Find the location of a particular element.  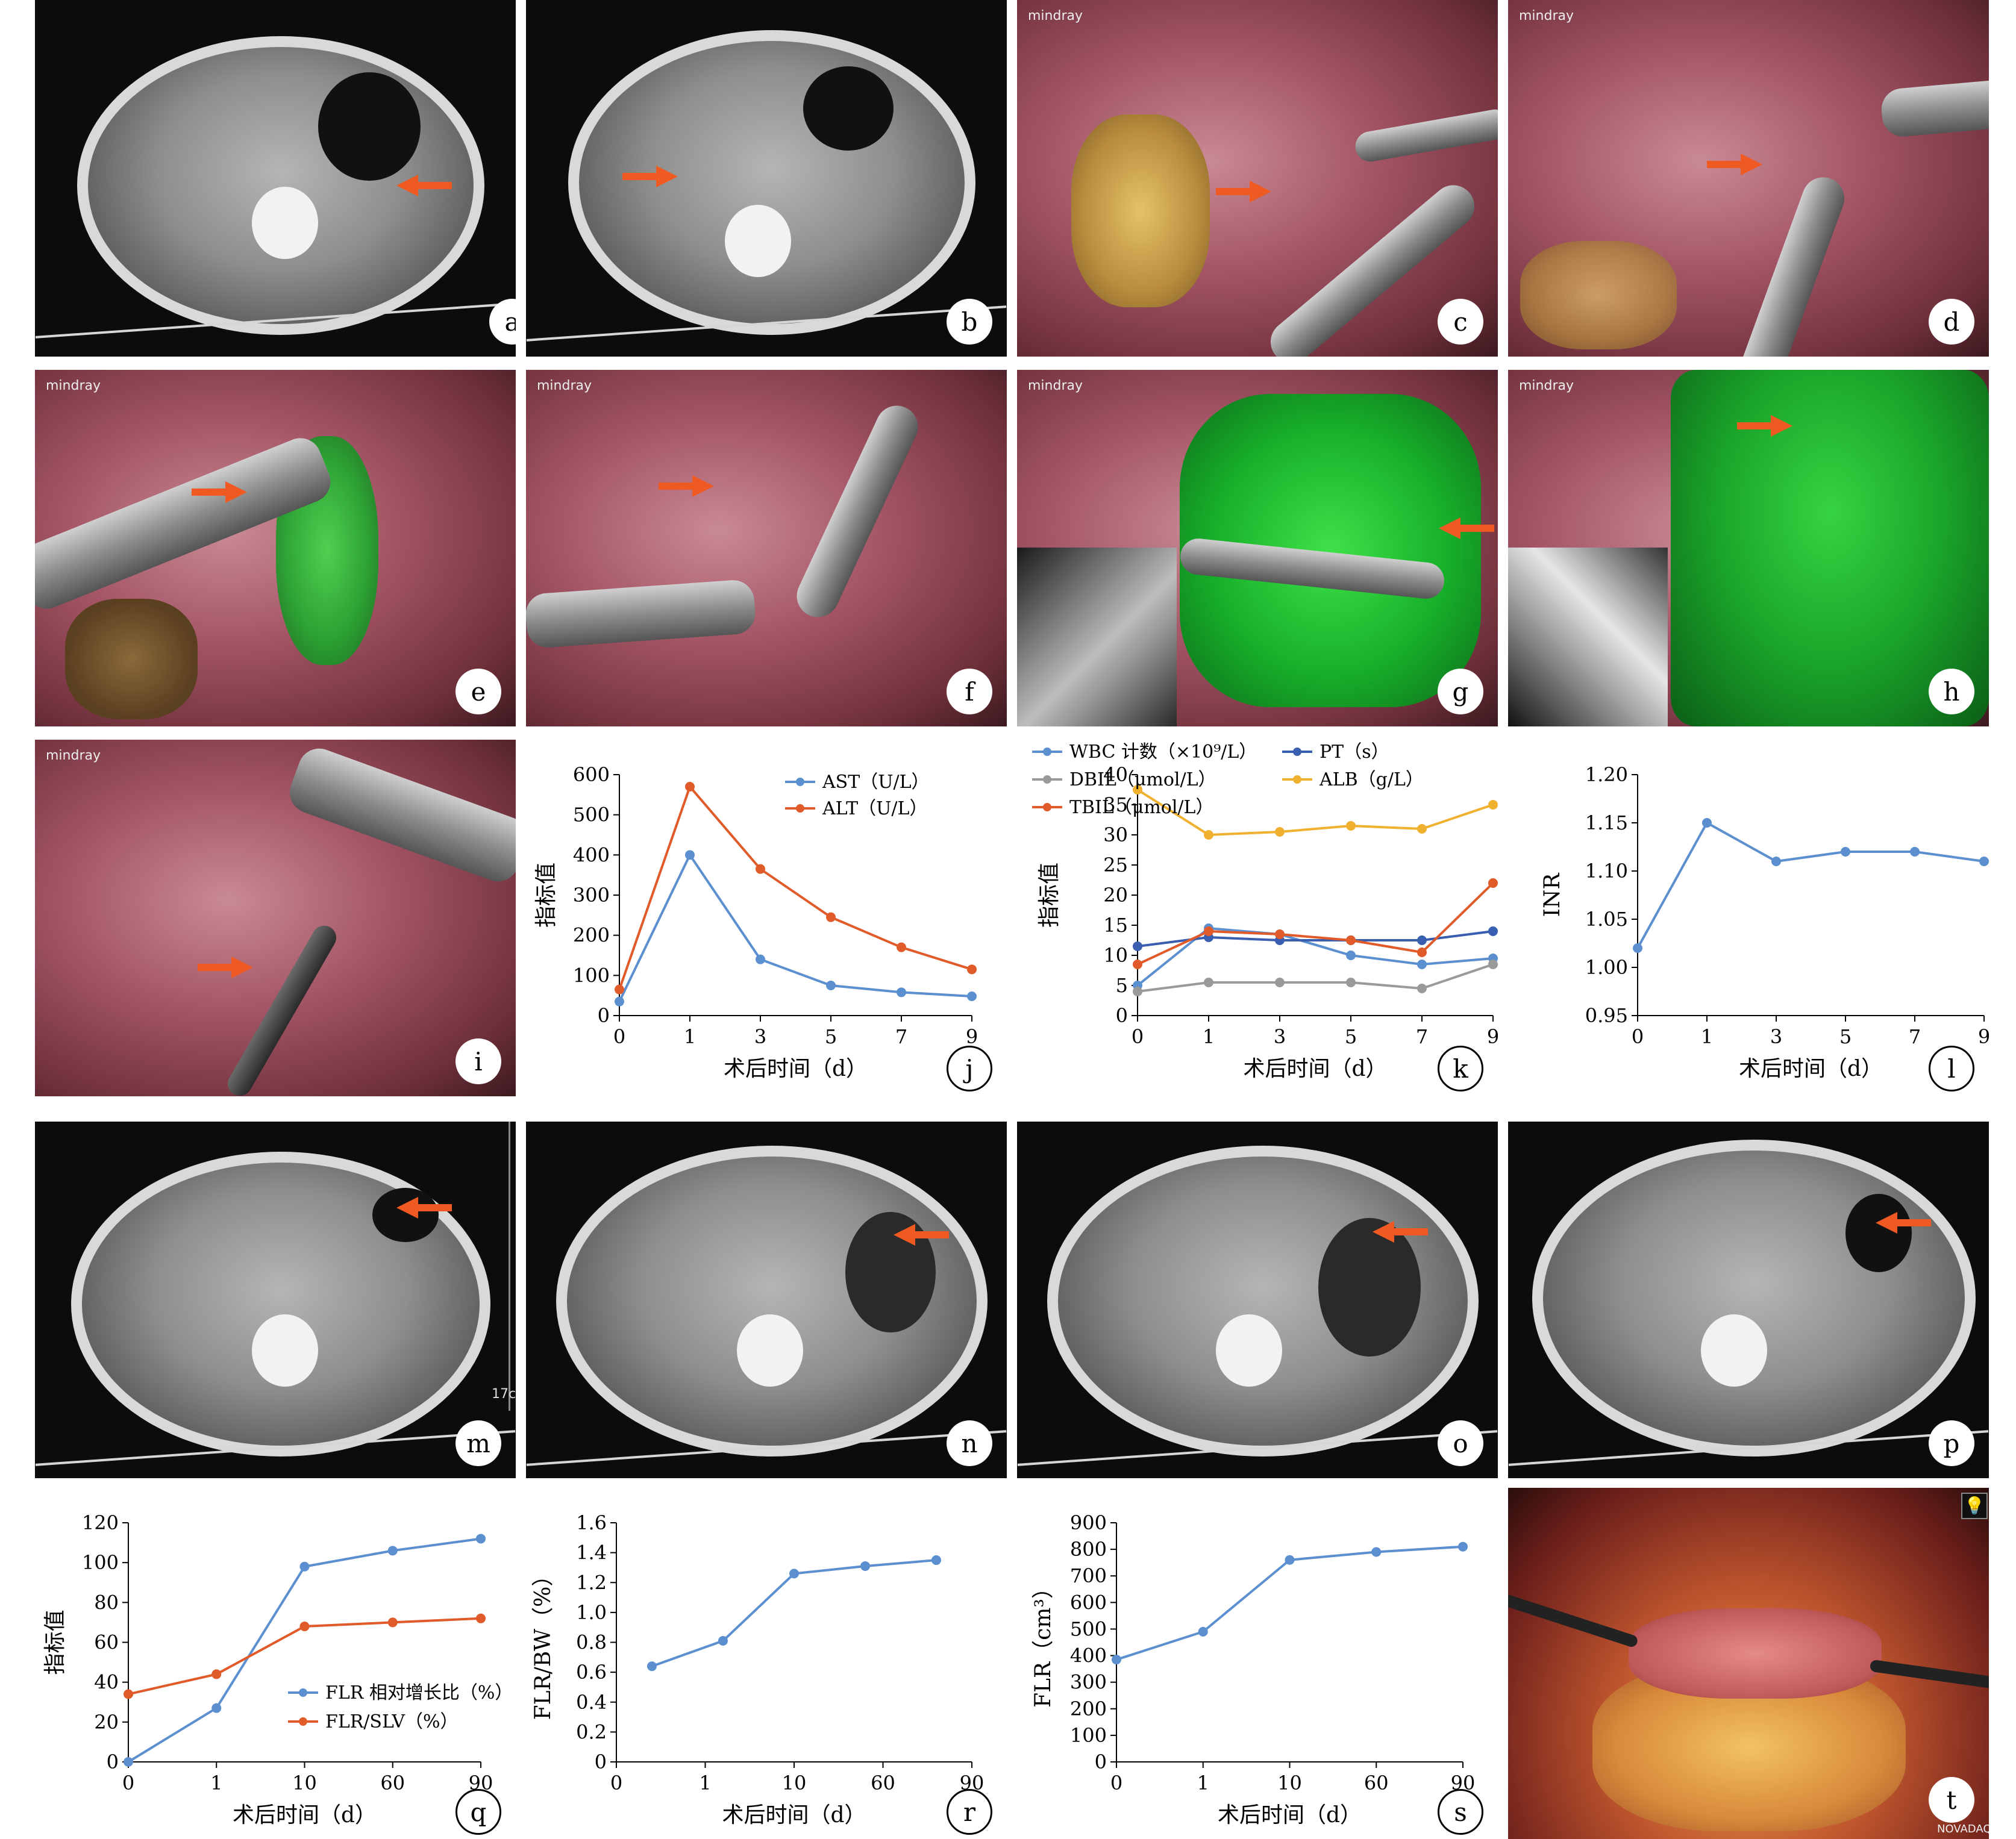

panel-label-q: q is located at coordinates (478, 1812).